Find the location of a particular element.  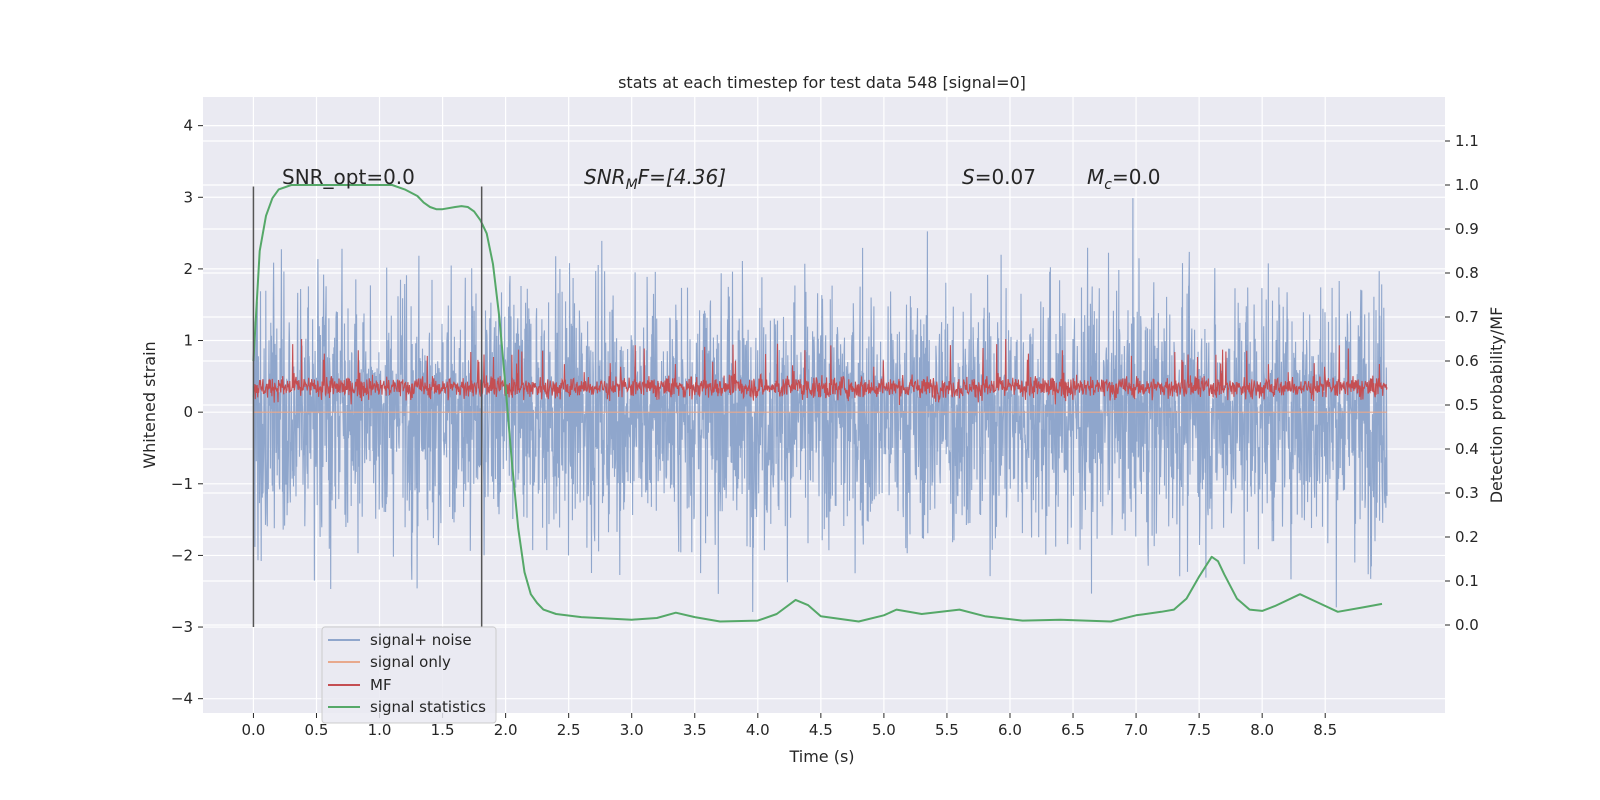

y-right-tick-label: 0.7 is located at coordinates (1467, 317).